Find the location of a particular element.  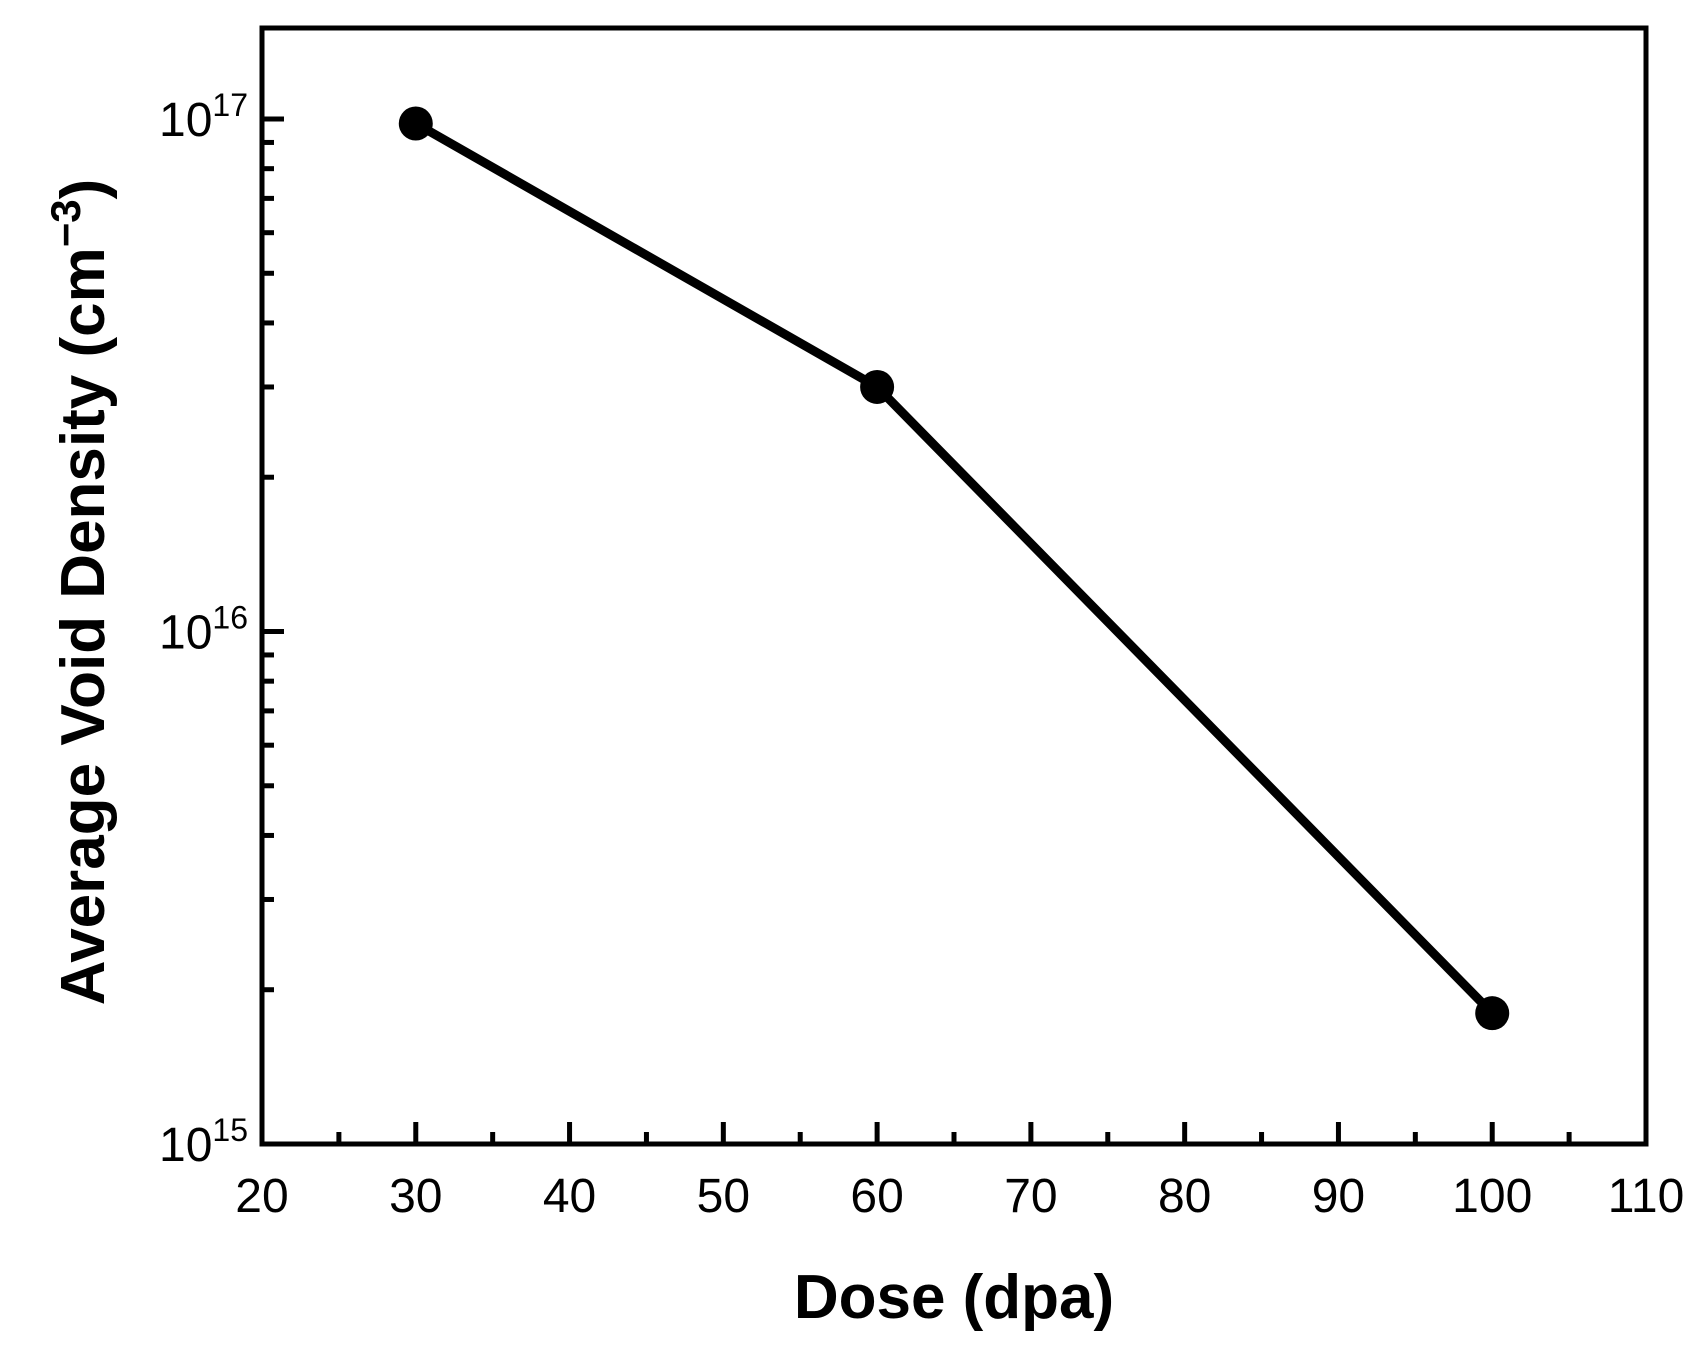

x-tick-label: 70 is located at coordinates (1030, 1196).